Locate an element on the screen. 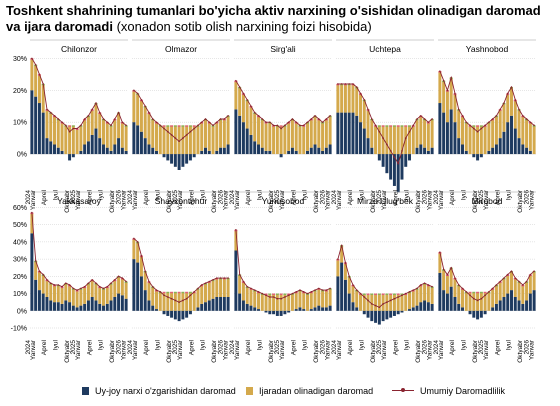 The width and height of the screenshot is (560, 406). x-tick-label: Oktyabr is located at coordinates (418, 201).